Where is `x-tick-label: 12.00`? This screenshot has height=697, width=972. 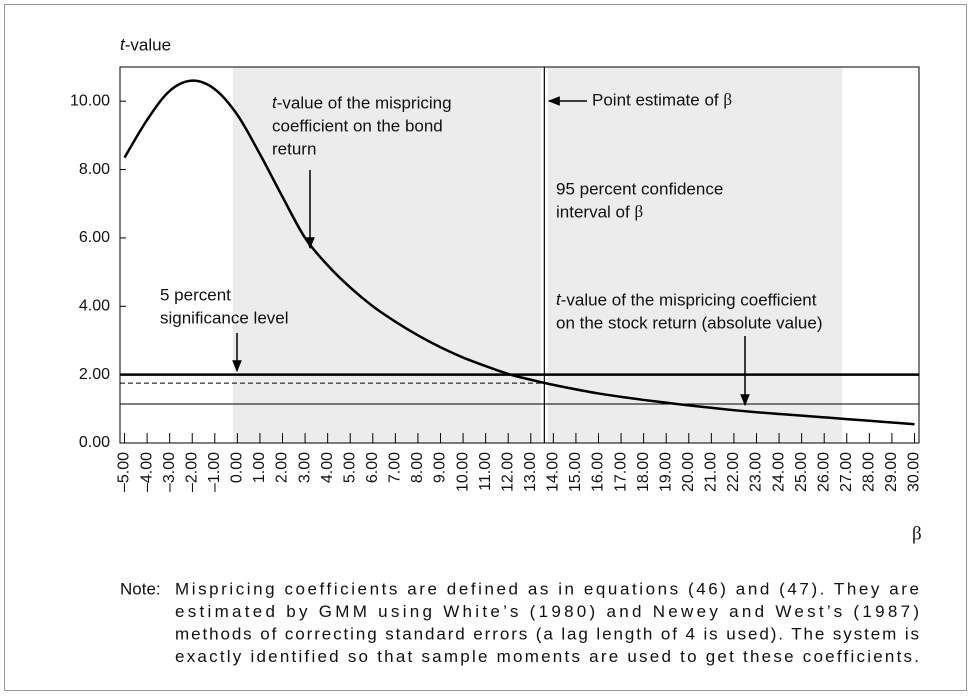
x-tick-label: 12.00 is located at coordinates (507, 472).